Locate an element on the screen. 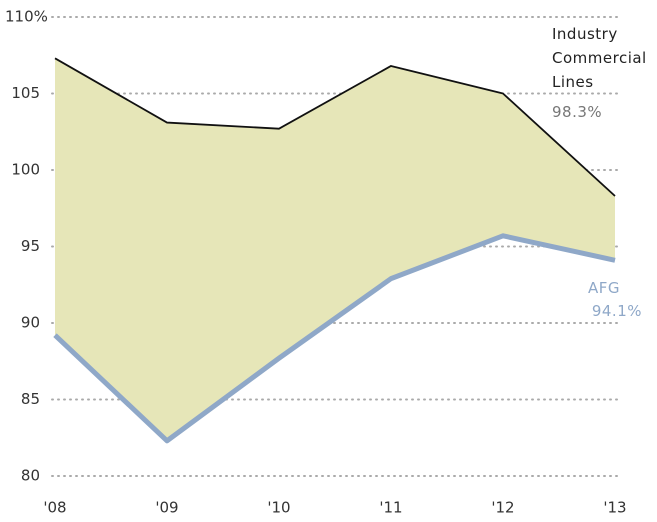  x-tick-label: '08 is located at coordinates (54, 508).